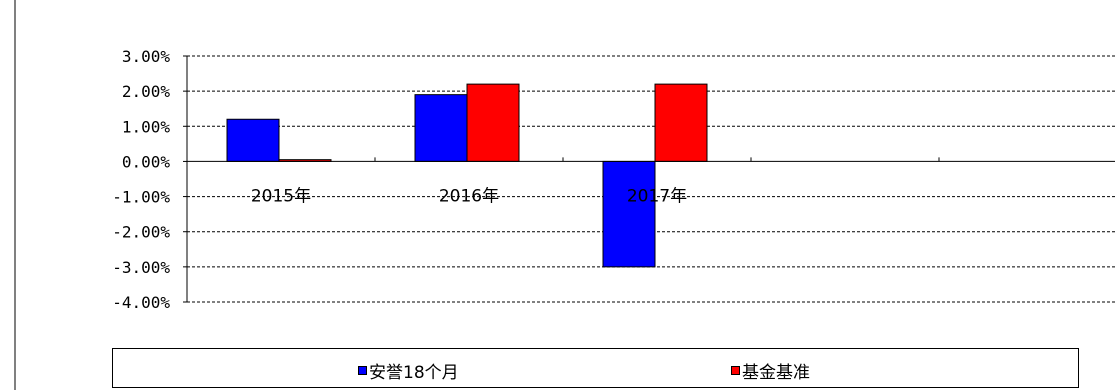 This screenshot has width=1115, height=390. Describe the element at coordinates (776, 373) in the screenshot. I see `legend-label-series-2: 基金基准` at that location.